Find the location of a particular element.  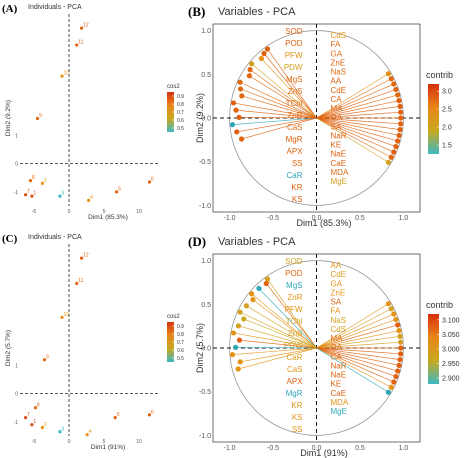

legend: cos2 0.9 0.8 0.7 0.6 0.5 is located at coordinates (175, 108).